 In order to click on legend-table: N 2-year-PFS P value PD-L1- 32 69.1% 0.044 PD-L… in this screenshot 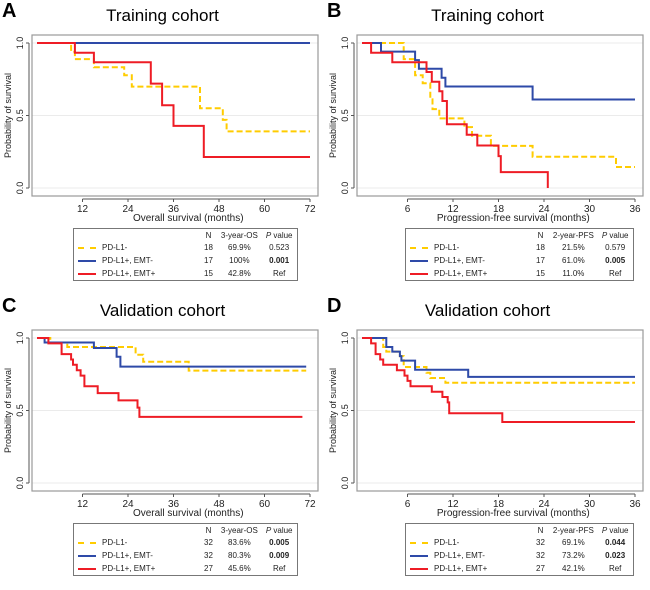, I will do `click(519, 549)`.